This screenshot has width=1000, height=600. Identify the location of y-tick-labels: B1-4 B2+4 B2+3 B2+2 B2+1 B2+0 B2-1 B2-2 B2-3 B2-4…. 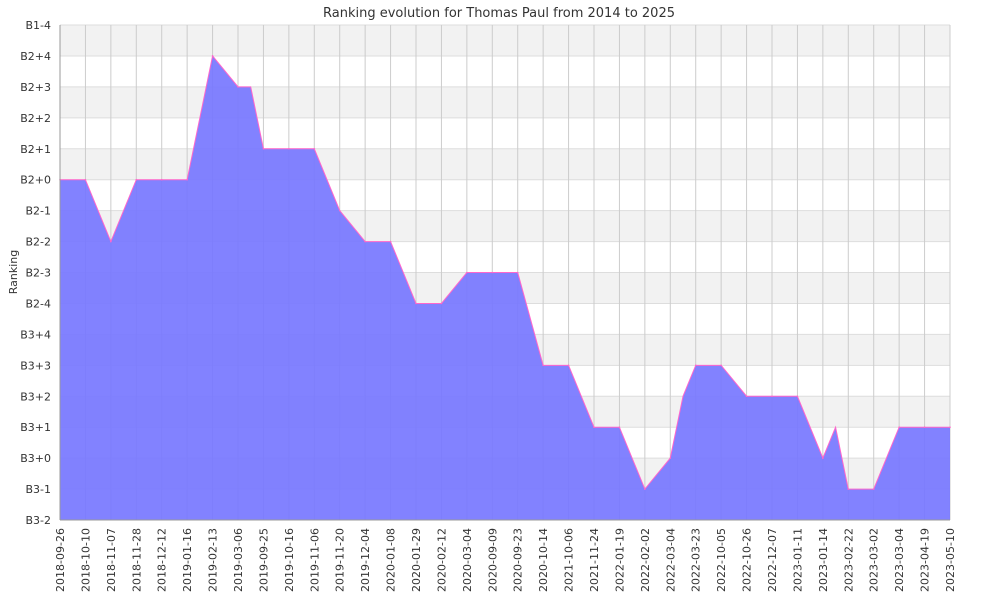
(35, 273).